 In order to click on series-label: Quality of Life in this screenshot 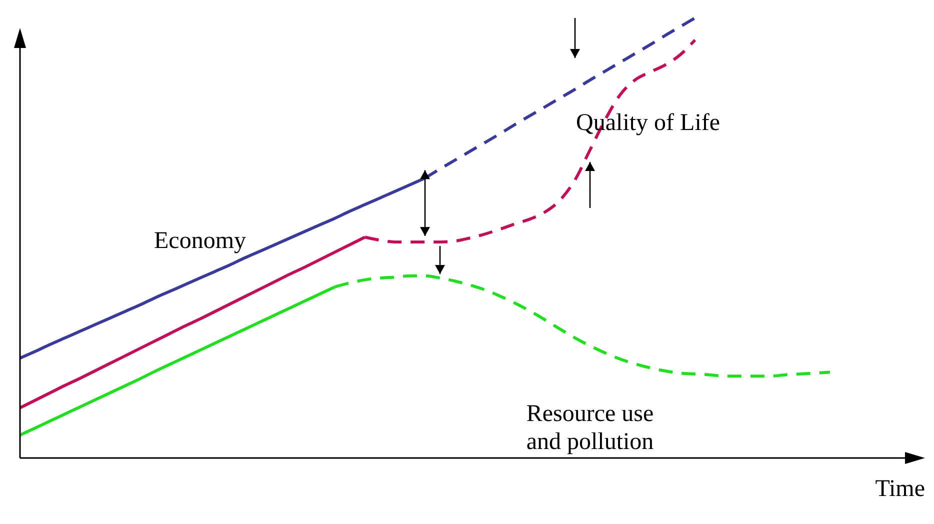, I will do `click(648, 123)`.